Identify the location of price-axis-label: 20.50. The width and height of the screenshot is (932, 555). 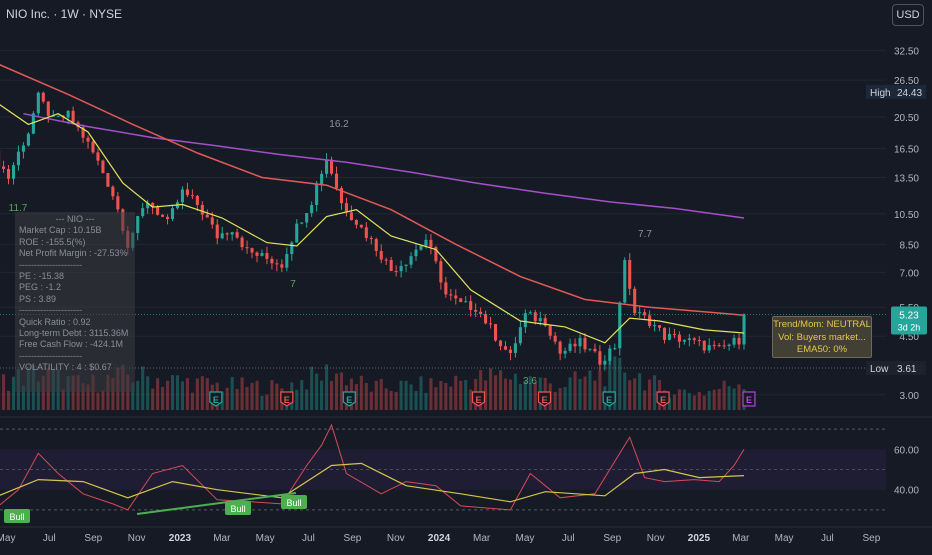
(906, 118).